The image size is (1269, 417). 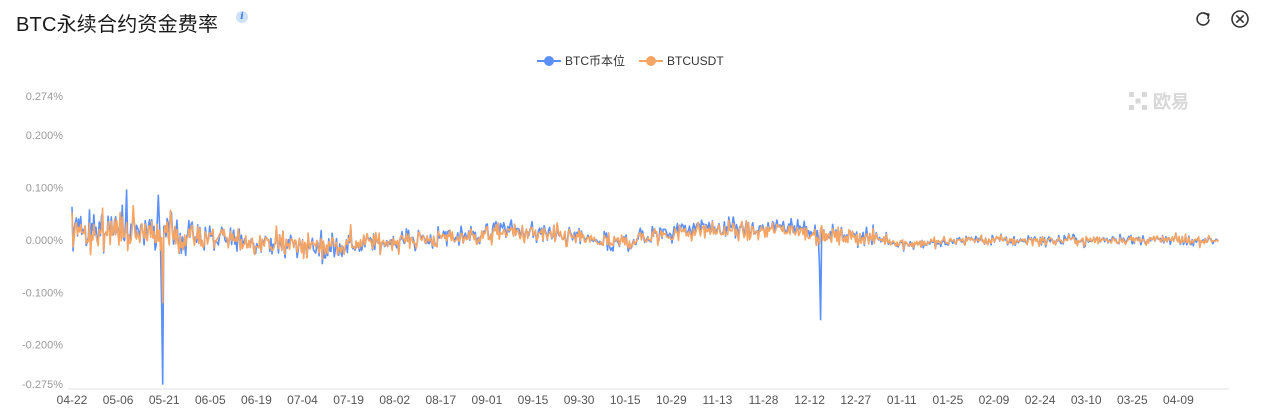 I want to click on x-tick-label: 11-28, so click(x=764, y=400).